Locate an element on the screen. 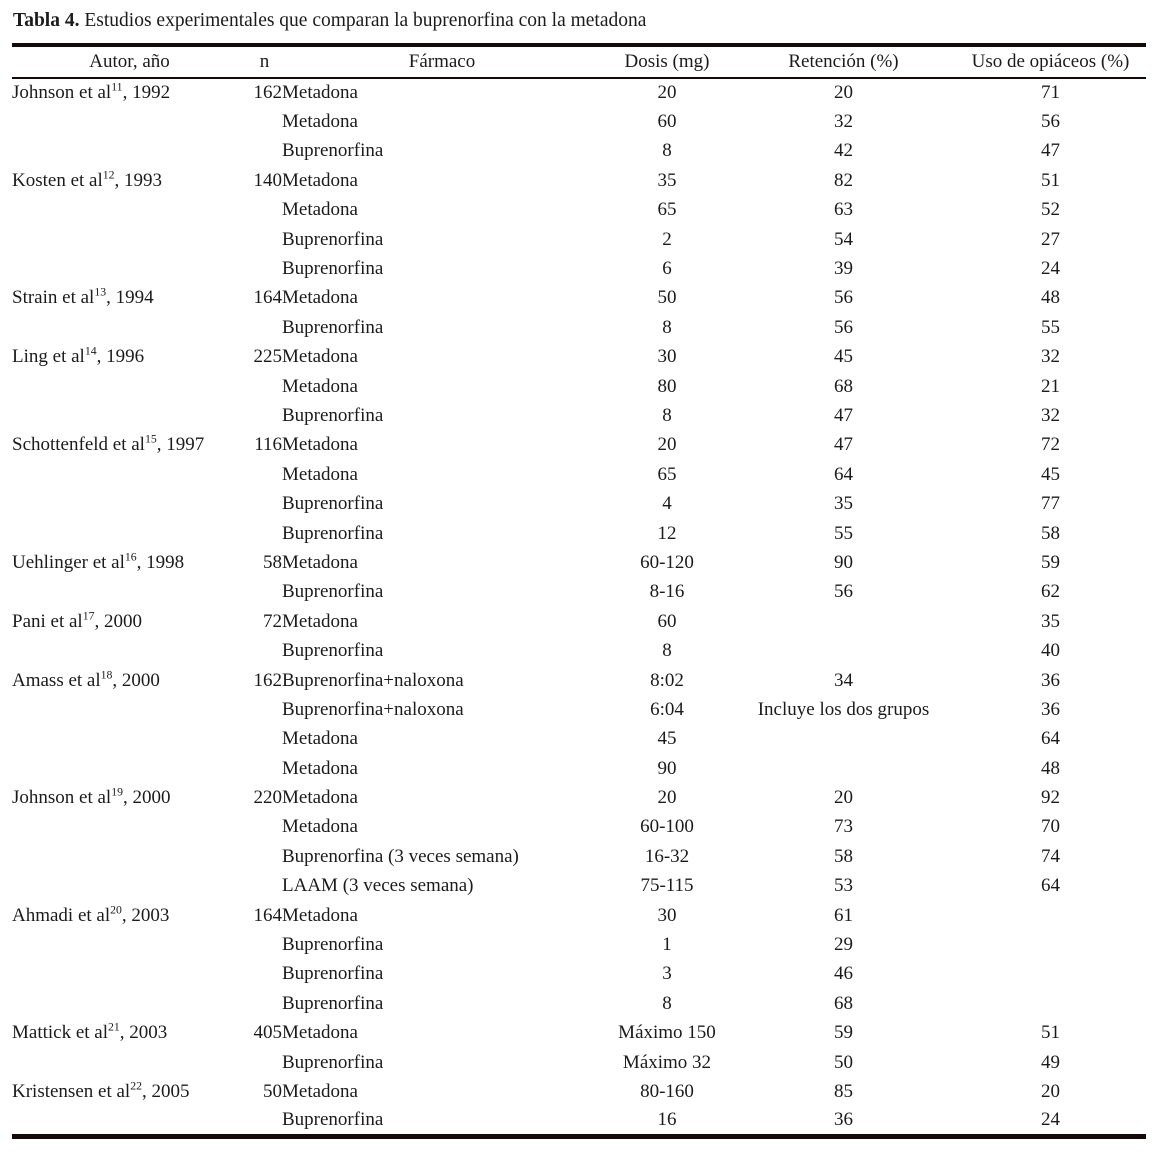 The width and height of the screenshot is (1158, 1168). table-row: Buprenorfina 8 42 47 is located at coordinates (579, 151).